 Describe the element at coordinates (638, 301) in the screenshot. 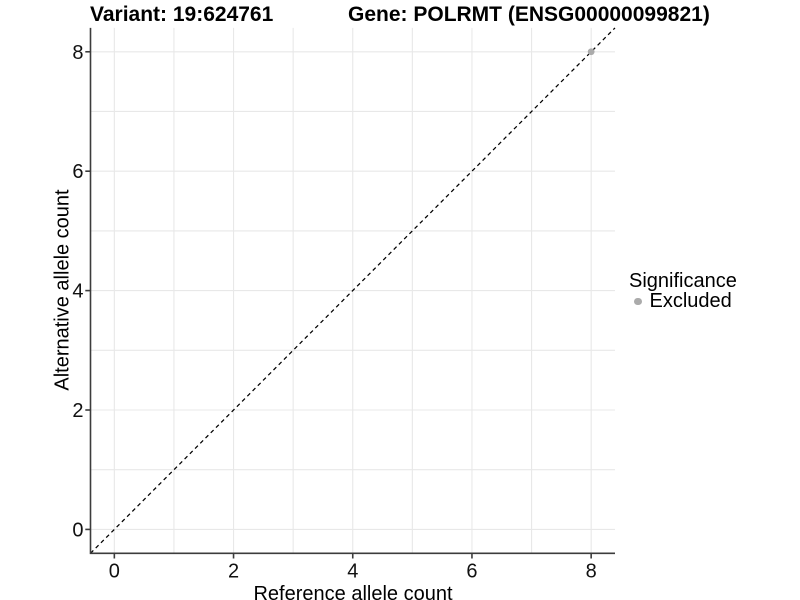

I see `legend-point-icon` at that location.